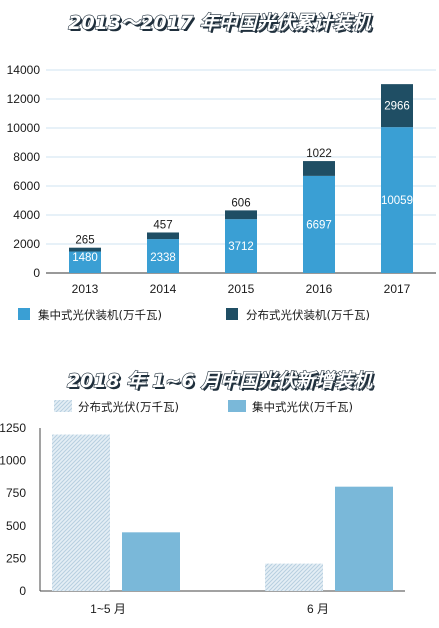 The height and width of the screenshot is (628, 439). What do you see at coordinates (100, 315) in the screenshot?
I see `legend-label-centralized: 集中式光伏装机(万千瓦)` at bounding box center [100, 315].